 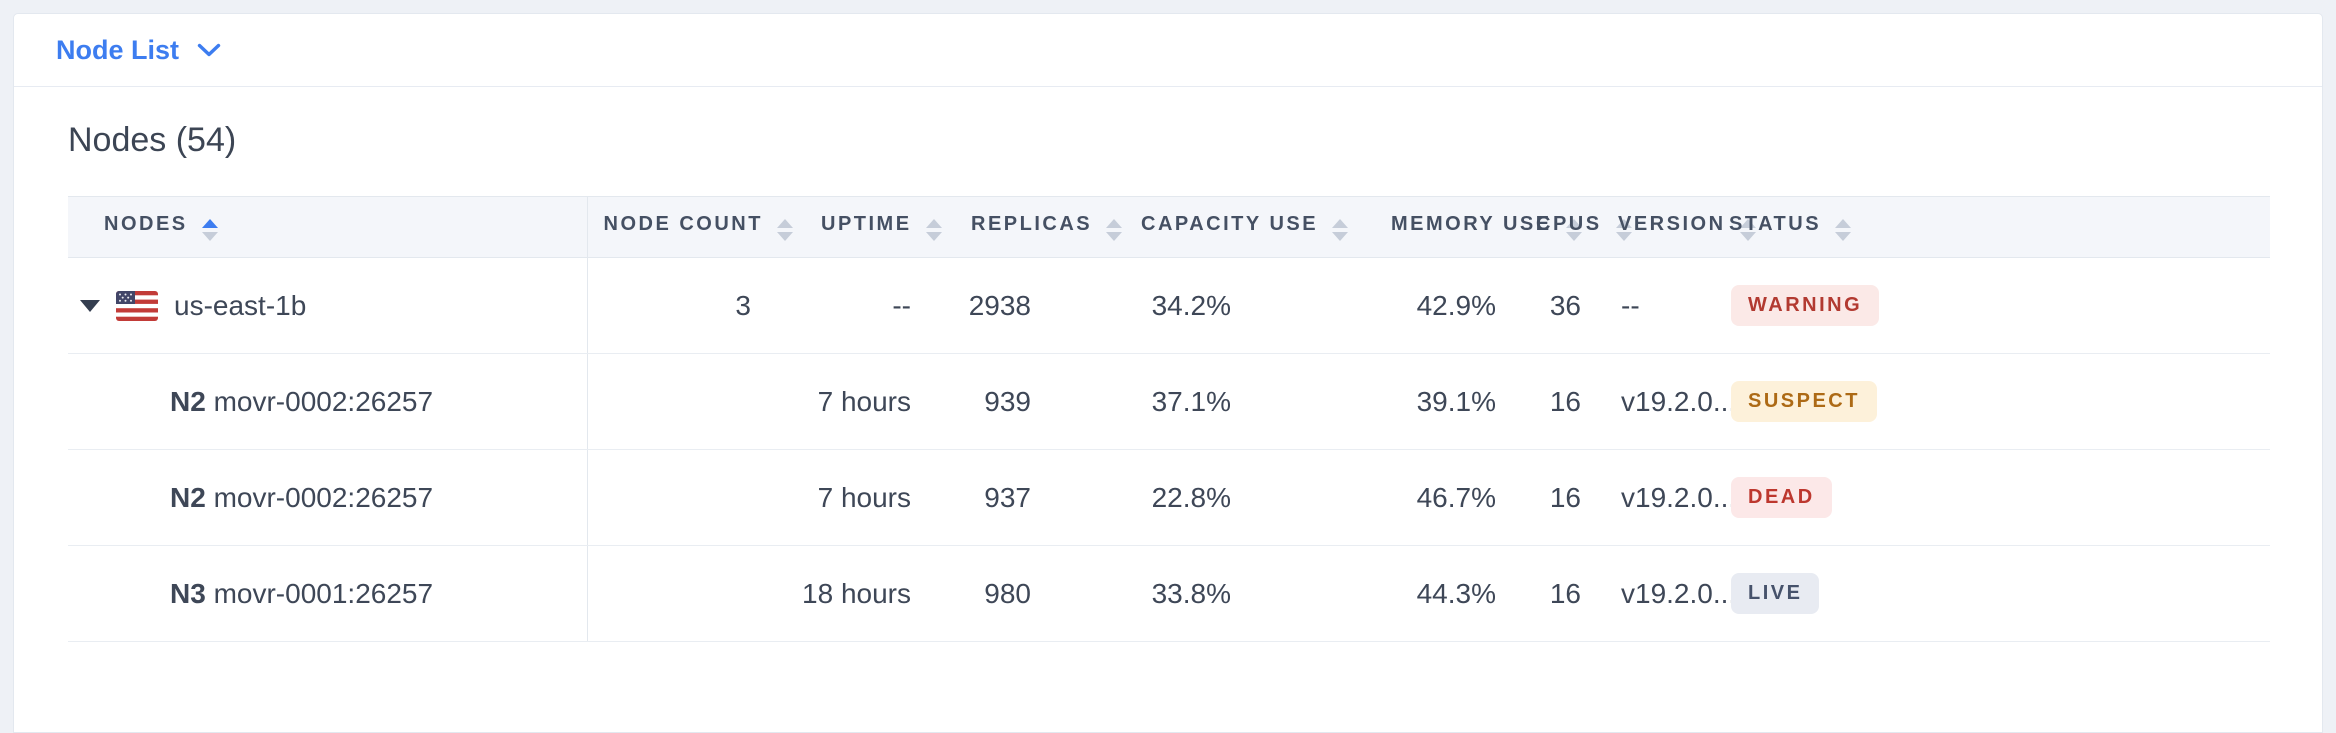 What do you see at coordinates (1672, 224) in the screenshot?
I see `column-label: VERSION` at bounding box center [1672, 224].